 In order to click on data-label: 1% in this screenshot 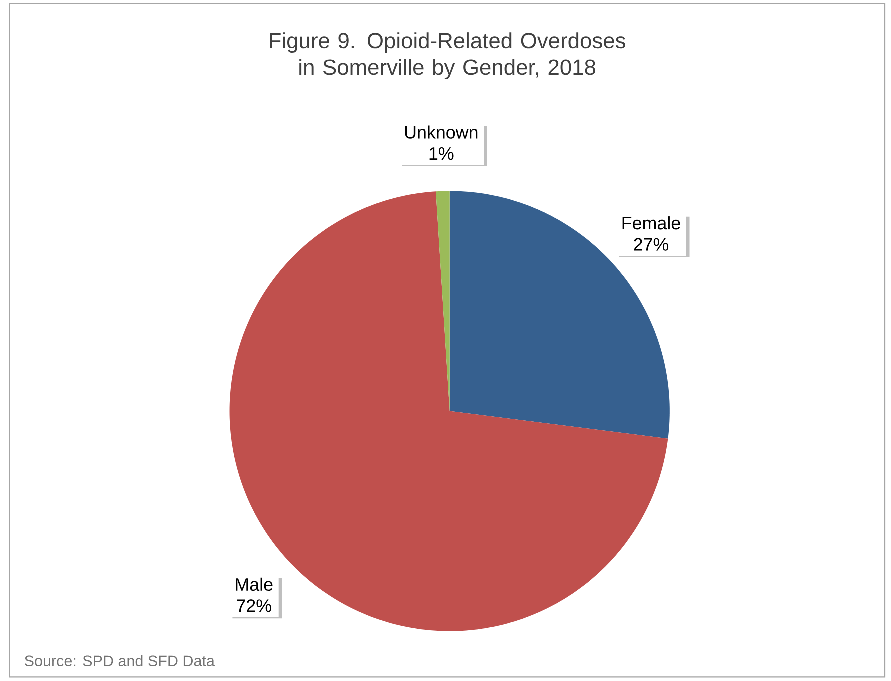, I will do `click(442, 153)`.